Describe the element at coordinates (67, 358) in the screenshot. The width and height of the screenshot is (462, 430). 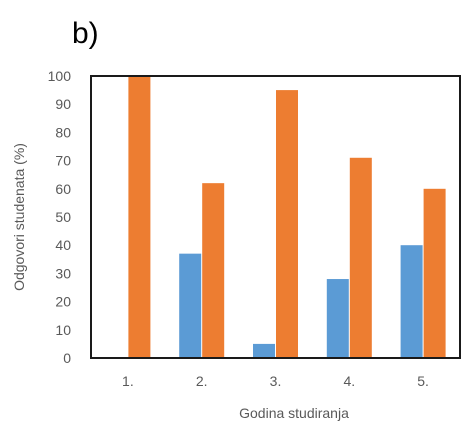
I see `y-tick-label: 0` at that location.